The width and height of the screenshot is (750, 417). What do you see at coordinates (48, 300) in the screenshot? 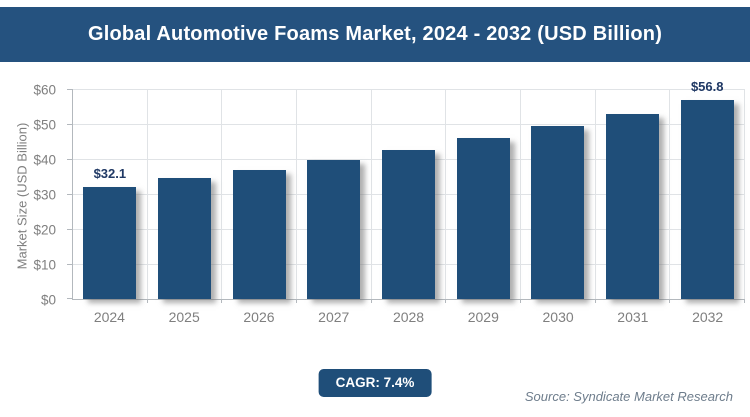
I see `y-tick-label: $0` at bounding box center [48, 300].